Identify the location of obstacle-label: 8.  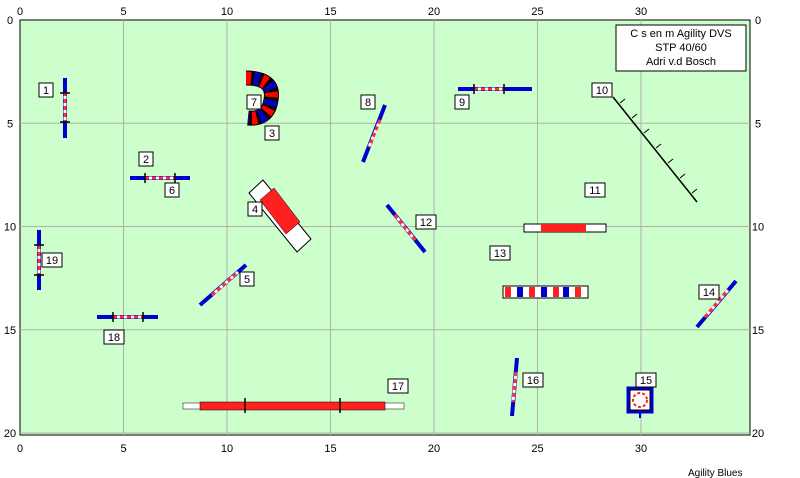
(368, 103).